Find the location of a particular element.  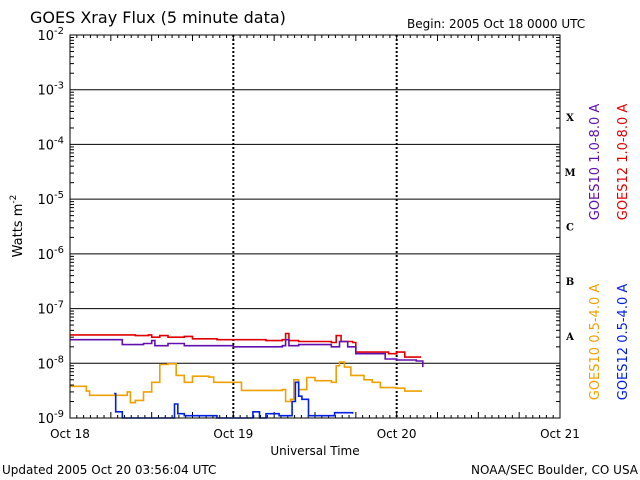

legend-entry: GOES10 1.0-8.0 A is located at coordinates (595, 162).